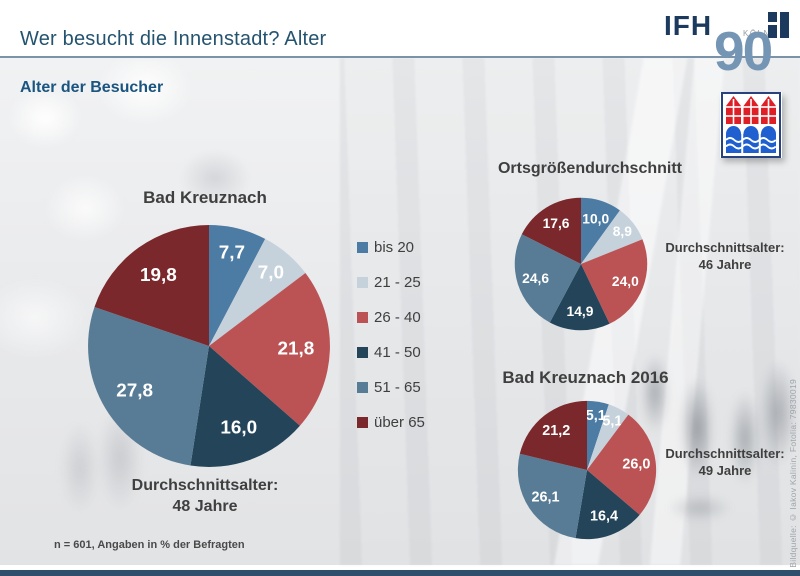  What do you see at coordinates (585, 377) in the screenshot?
I see `chart-title: Bad Kreuznach 2016` at bounding box center [585, 377].